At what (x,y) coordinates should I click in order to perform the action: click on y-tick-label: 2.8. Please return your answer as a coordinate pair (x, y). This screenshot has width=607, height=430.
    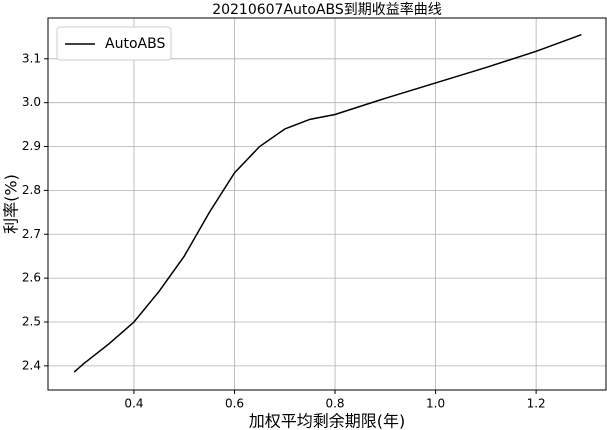
    Looking at the image, I should click on (31, 190).